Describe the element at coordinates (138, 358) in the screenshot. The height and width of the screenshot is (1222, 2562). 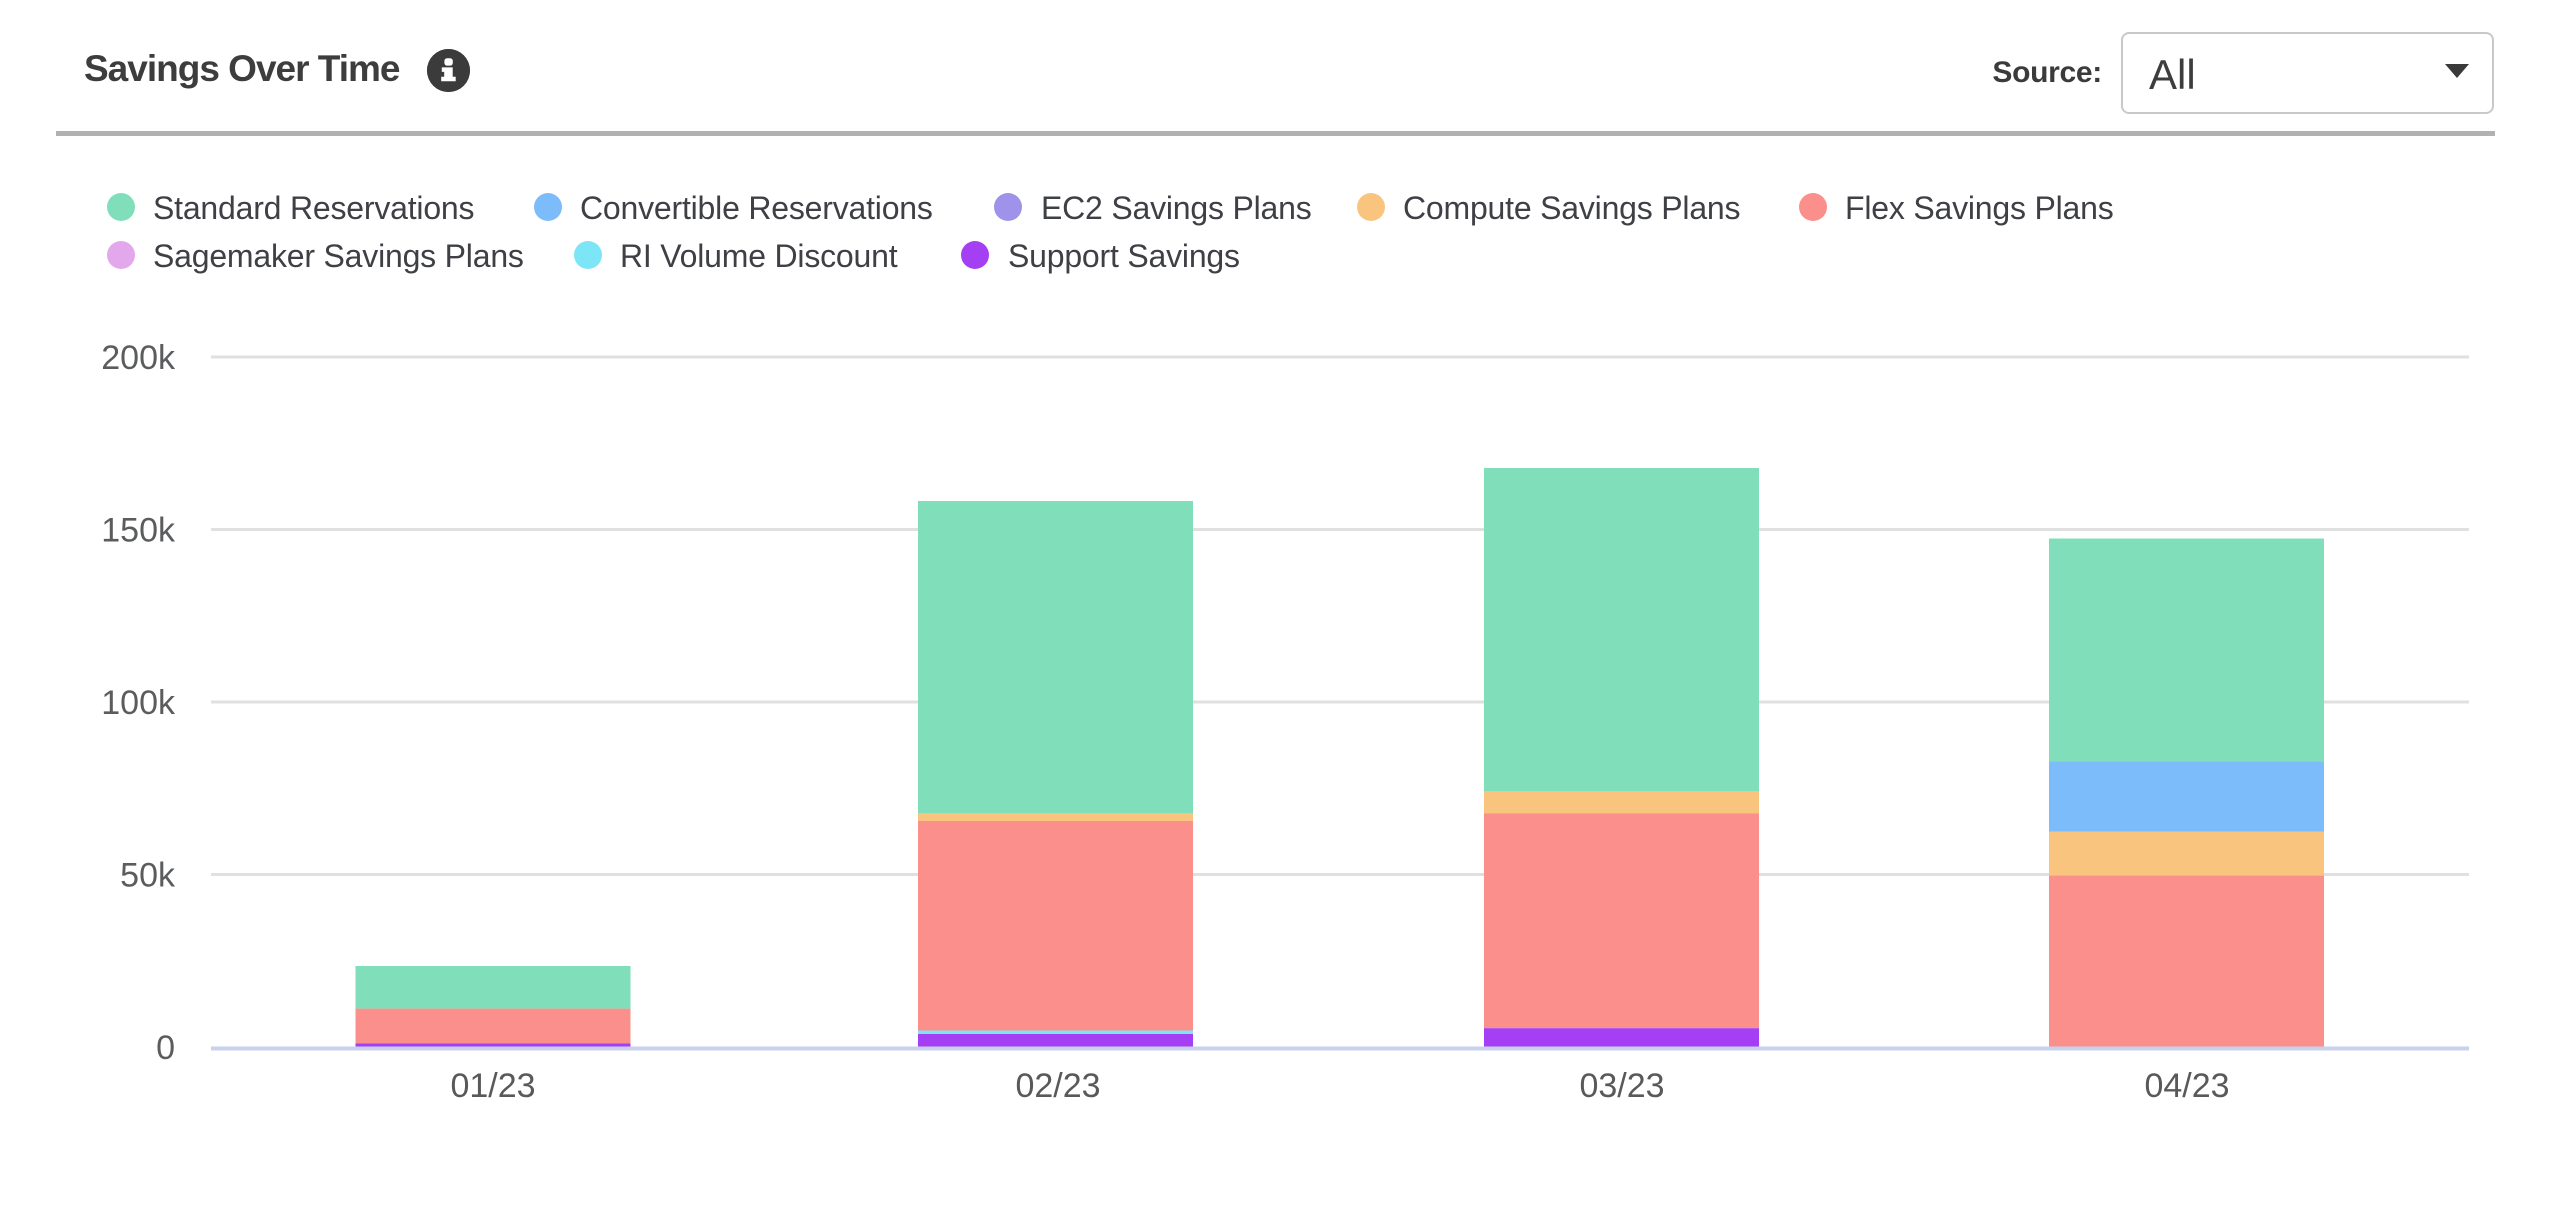
I see `svg-text: 200k` at that location.